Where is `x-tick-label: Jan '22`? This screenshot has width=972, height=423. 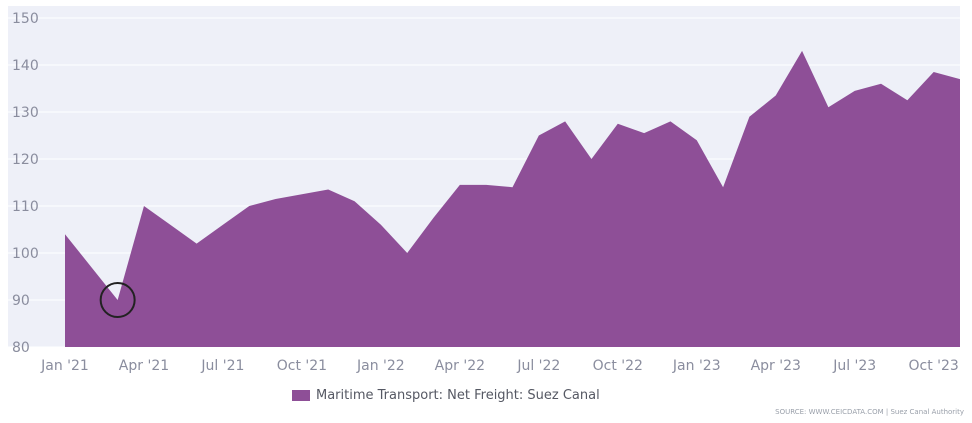 x-tick-label: Jan '22 is located at coordinates (380, 366).